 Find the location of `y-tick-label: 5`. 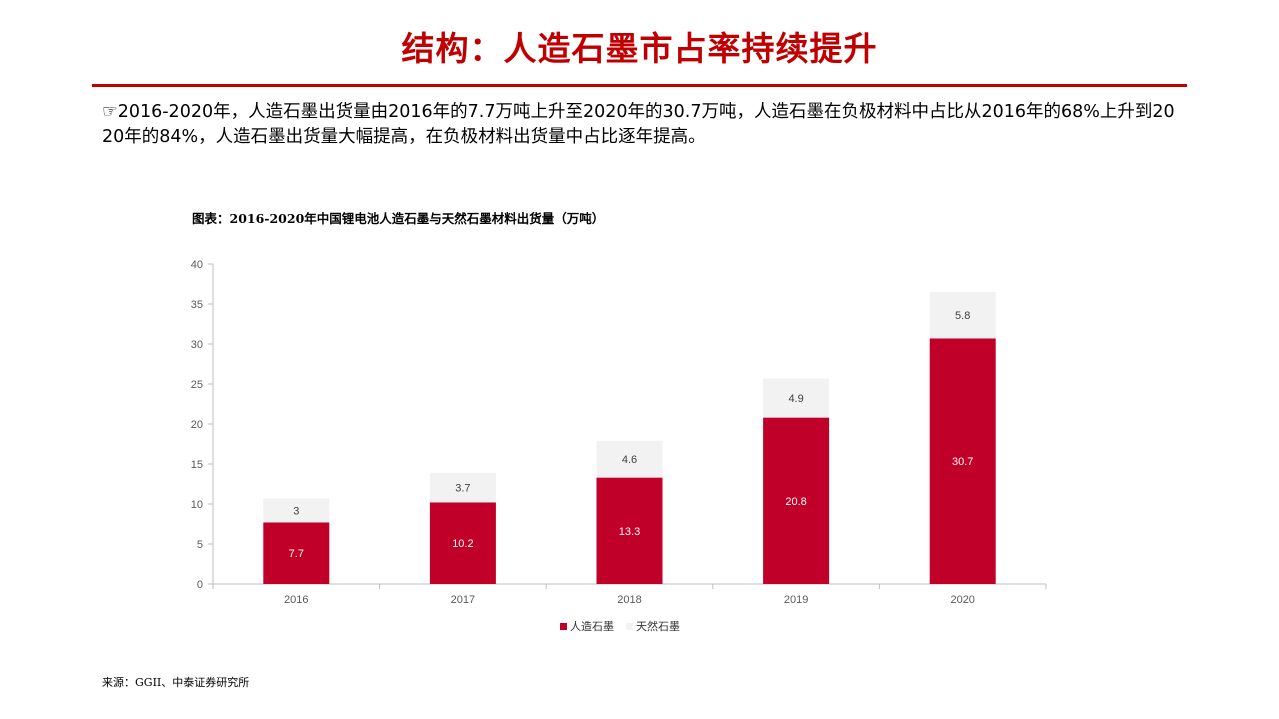

y-tick-label: 5 is located at coordinates (200, 545).